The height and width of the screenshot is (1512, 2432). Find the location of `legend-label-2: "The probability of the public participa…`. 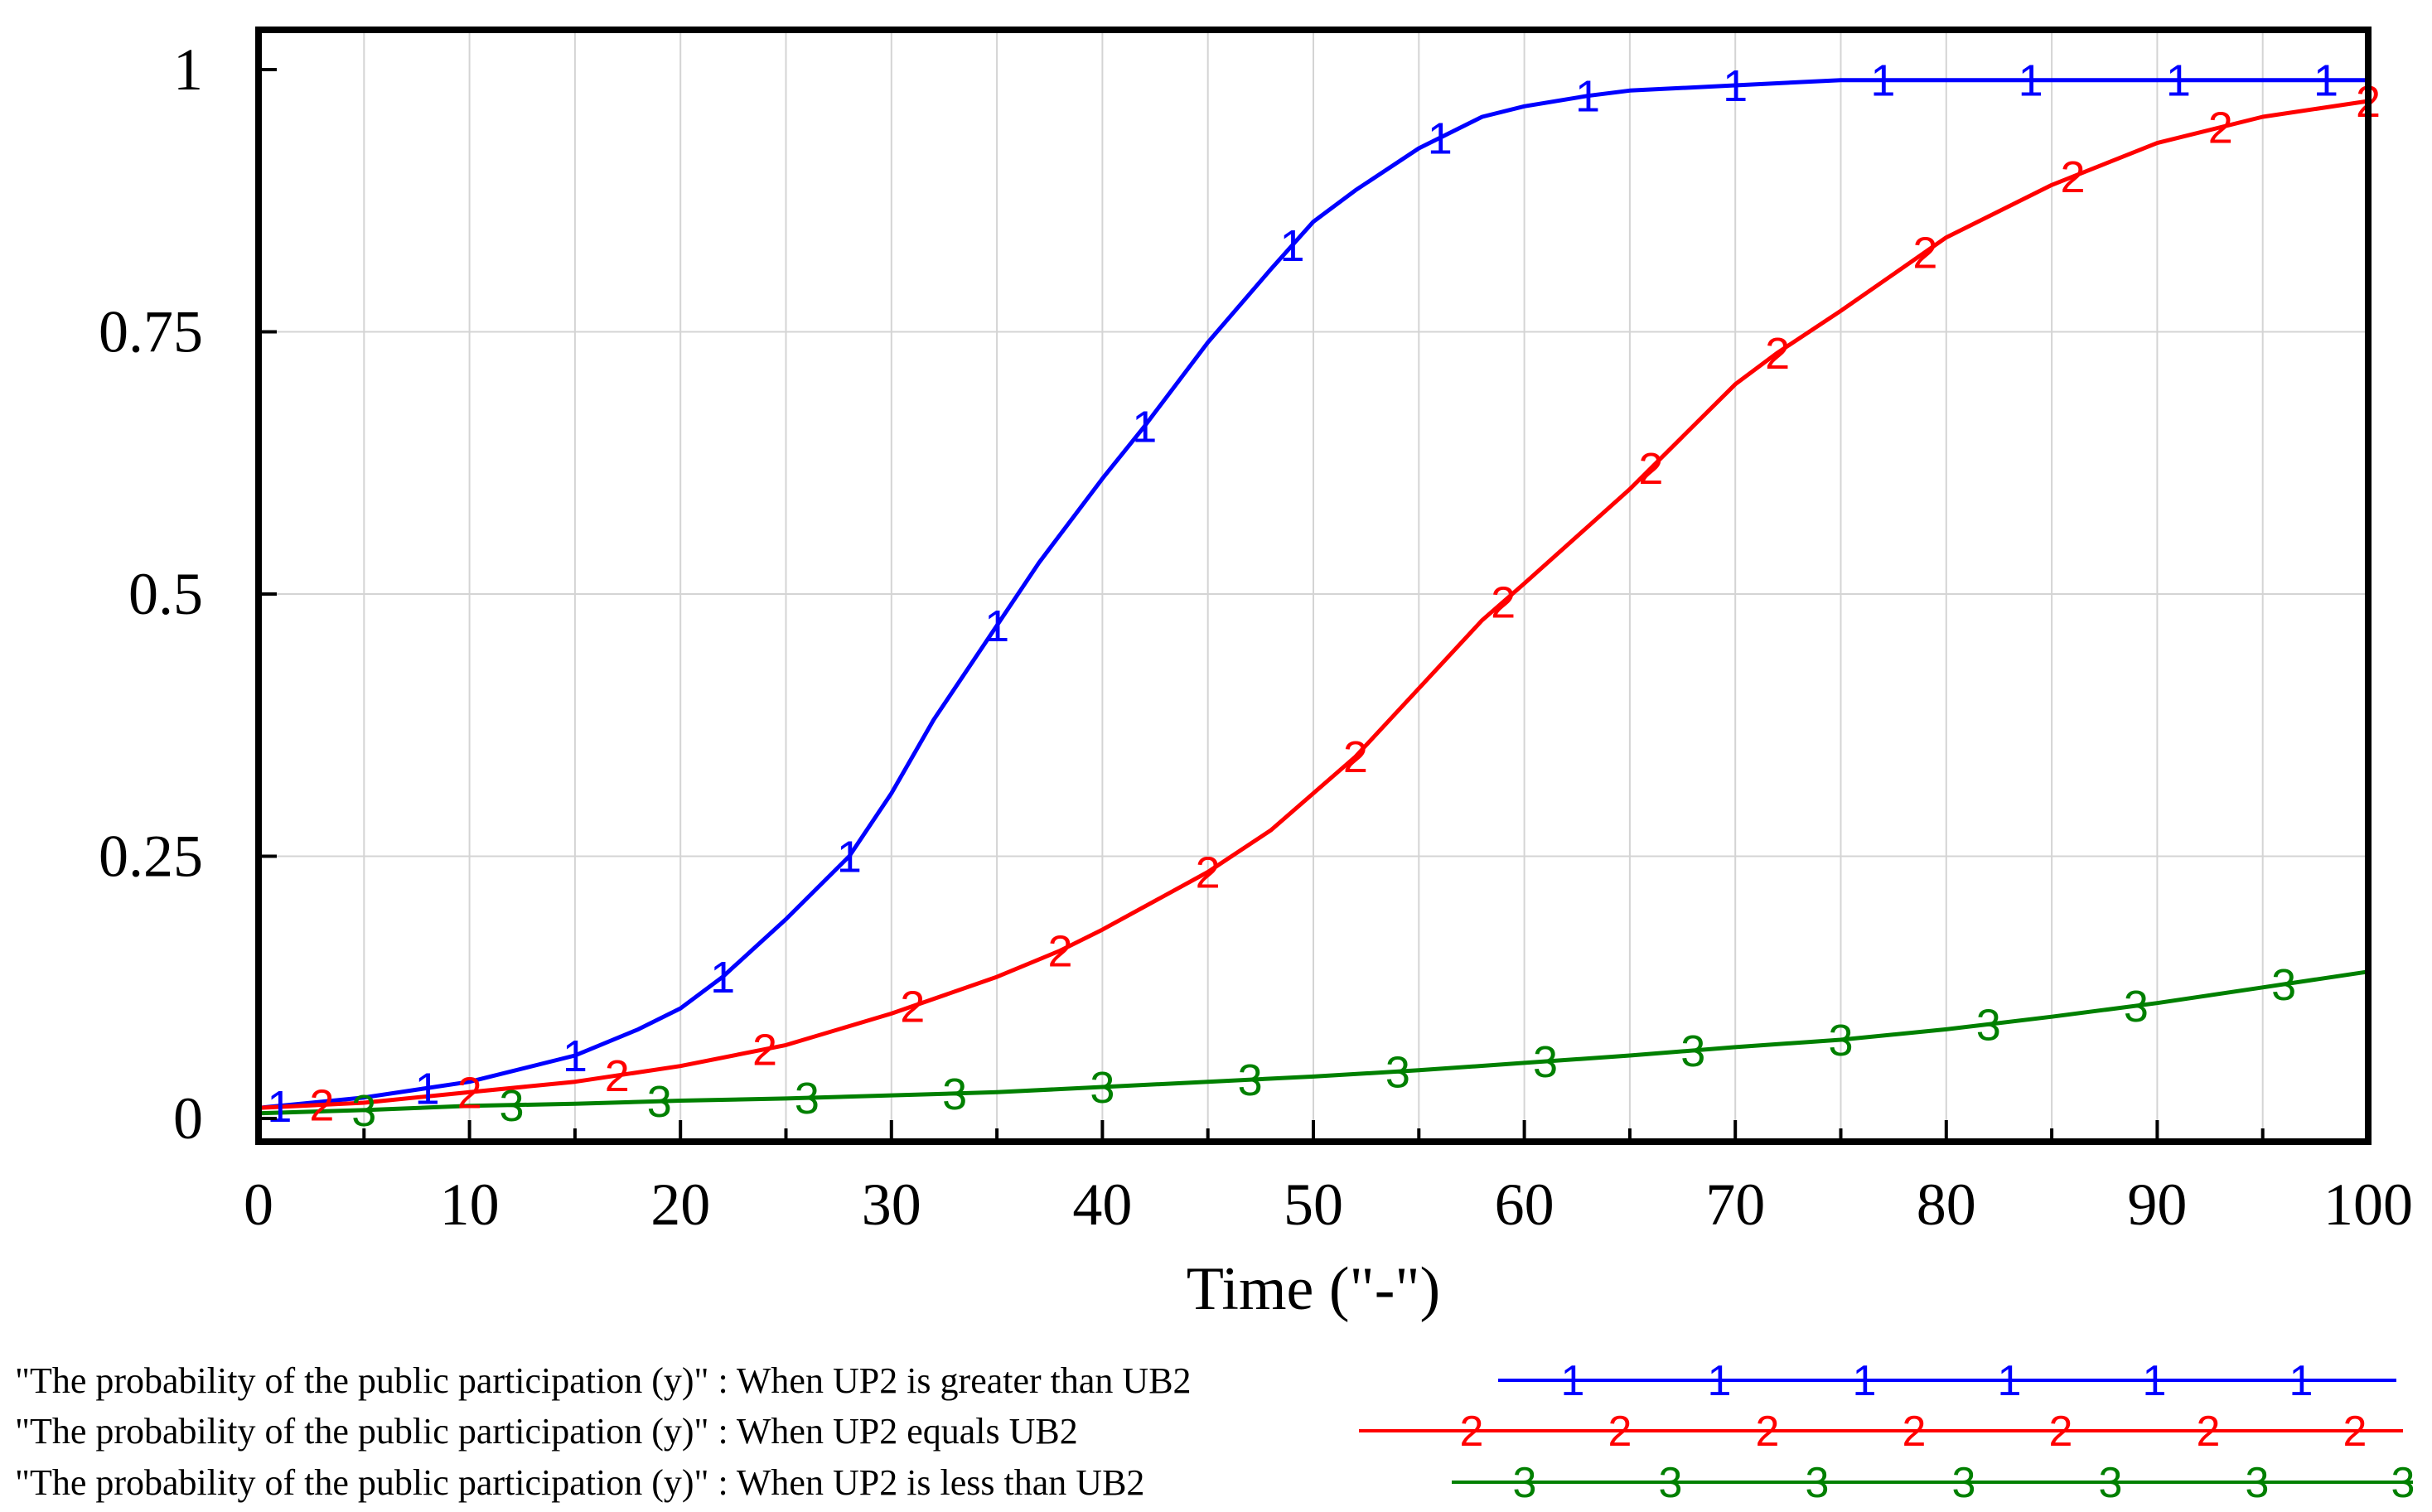

legend-label-2: "The probability of the public participa… is located at coordinates (547, 1431).